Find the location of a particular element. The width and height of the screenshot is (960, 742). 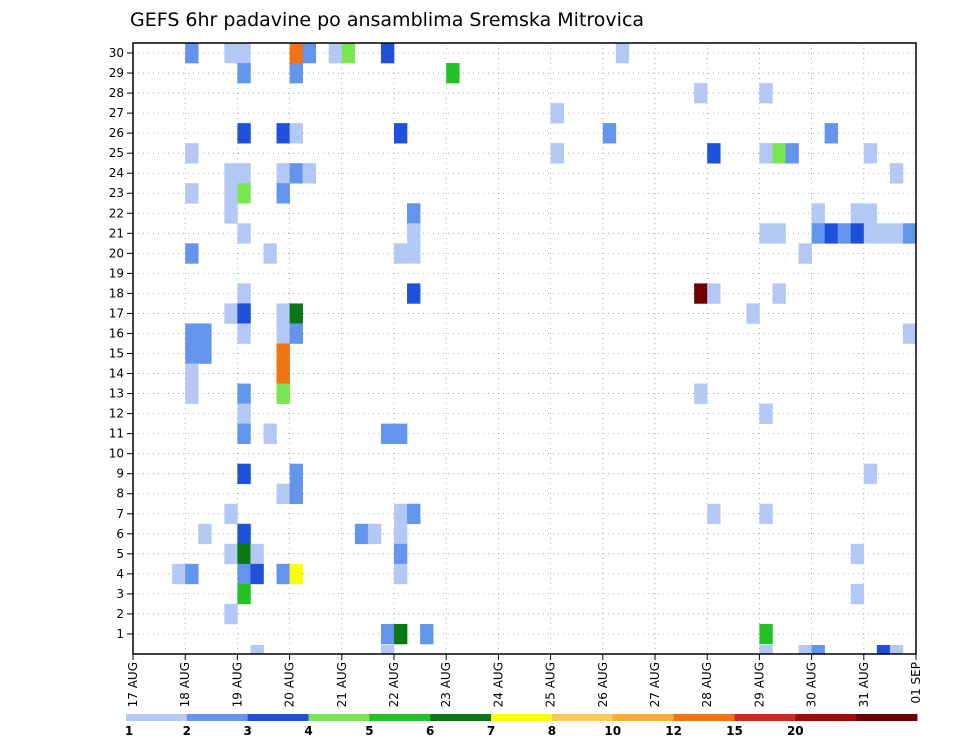

y-tick-label: 18 is located at coordinates (116, 293).